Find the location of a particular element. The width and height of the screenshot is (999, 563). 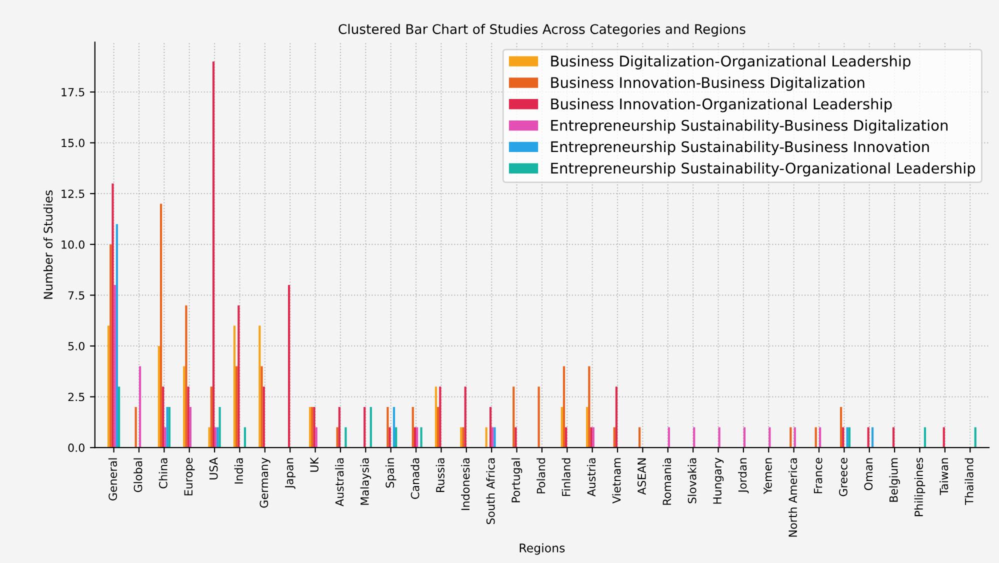

x-tick-label: Oman is located at coordinates (868, 474).